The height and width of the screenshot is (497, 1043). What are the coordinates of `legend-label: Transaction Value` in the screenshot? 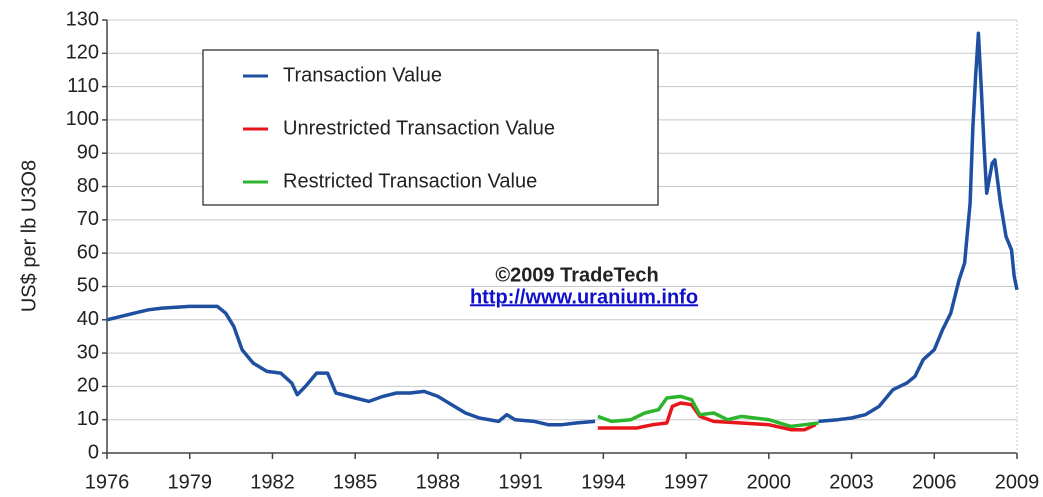 It's located at (362, 75).